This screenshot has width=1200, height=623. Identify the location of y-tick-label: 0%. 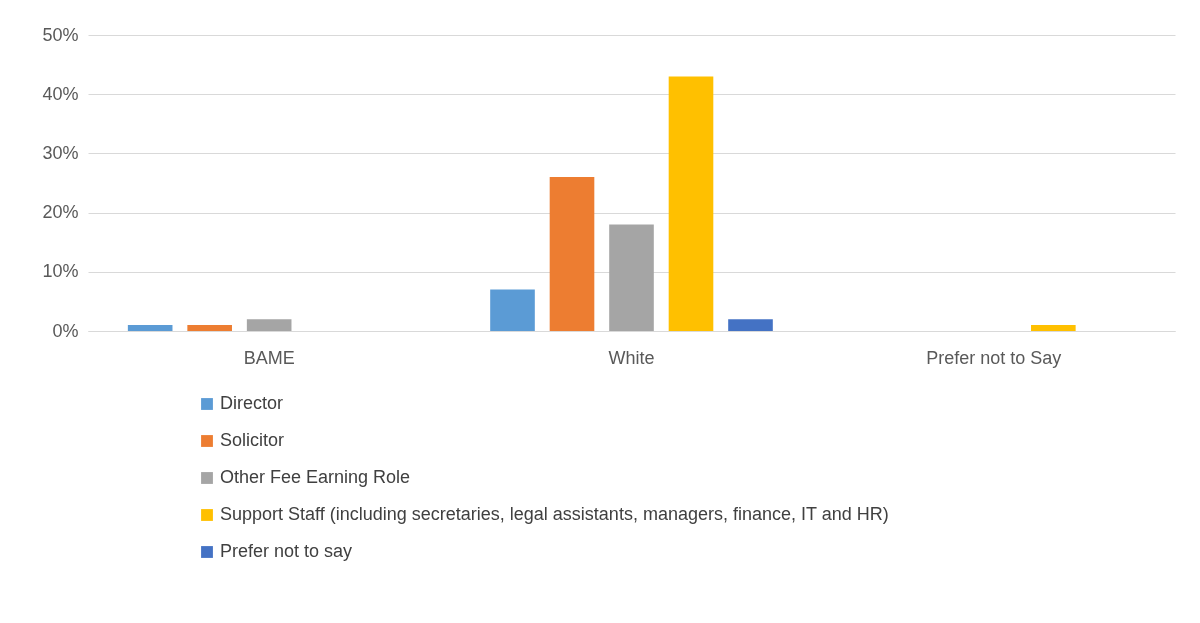
(65, 330).